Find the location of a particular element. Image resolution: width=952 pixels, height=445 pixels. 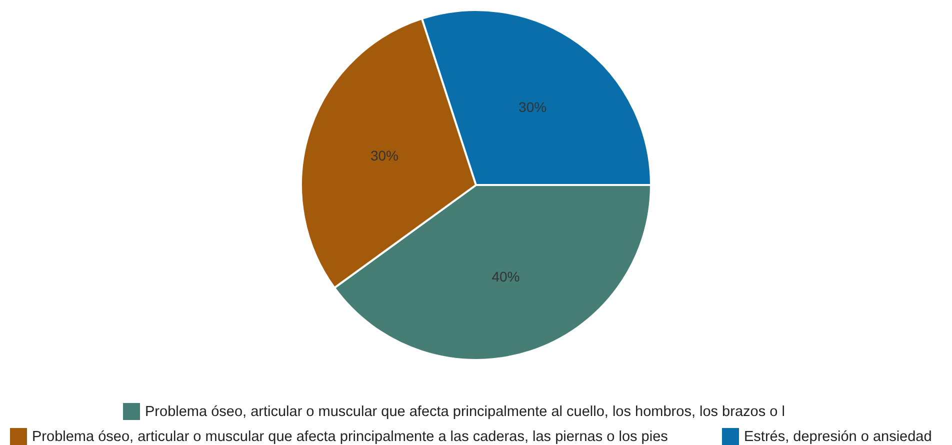

data-label: 40% is located at coordinates (506, 276).